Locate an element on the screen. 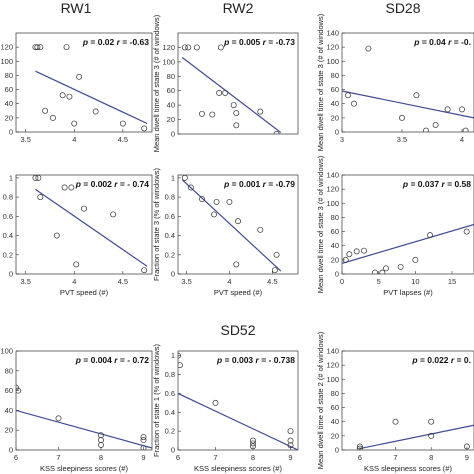 The width and height of the screenshot is (474, 474). stat-annotation: p = 0.003 r = - 0.738 is located at coordinates (255, 360).